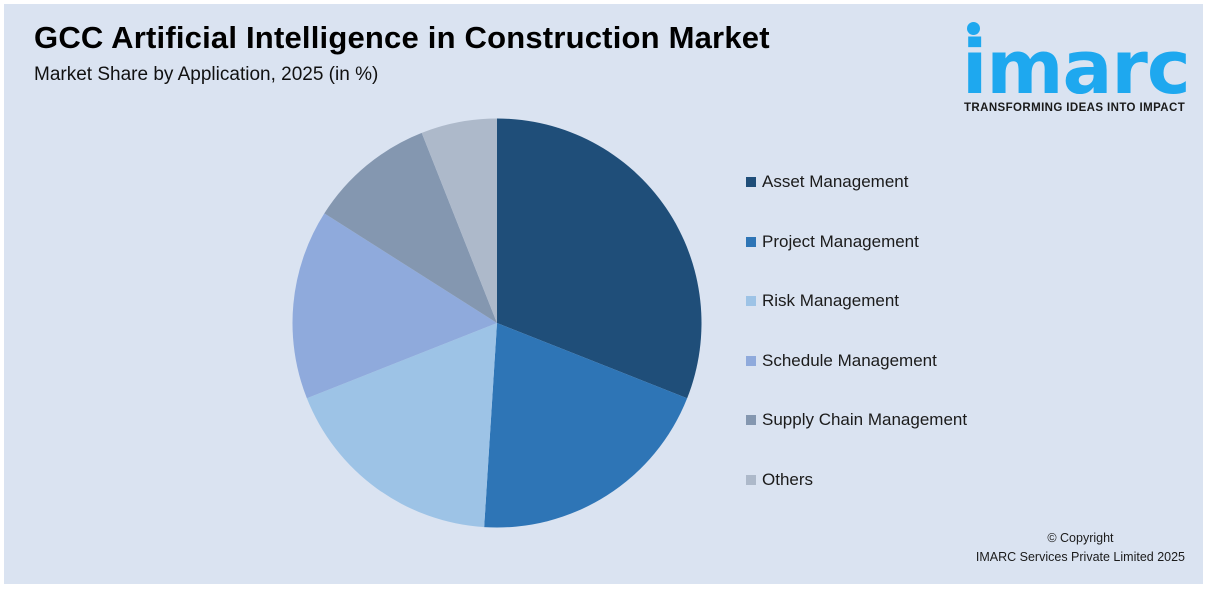 Image resolution: width=1207 pixels, height=589 pixels. What do you see at coordinates (835, 181) in the screenshot?
I see `legend-label: Asset Management` at bounding box center [835, 181].